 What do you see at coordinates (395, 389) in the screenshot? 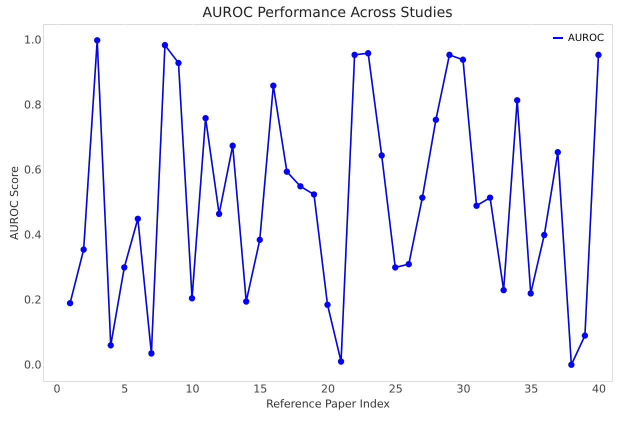
I see `x-tick-label: 25` at bounding box center [395, 389].